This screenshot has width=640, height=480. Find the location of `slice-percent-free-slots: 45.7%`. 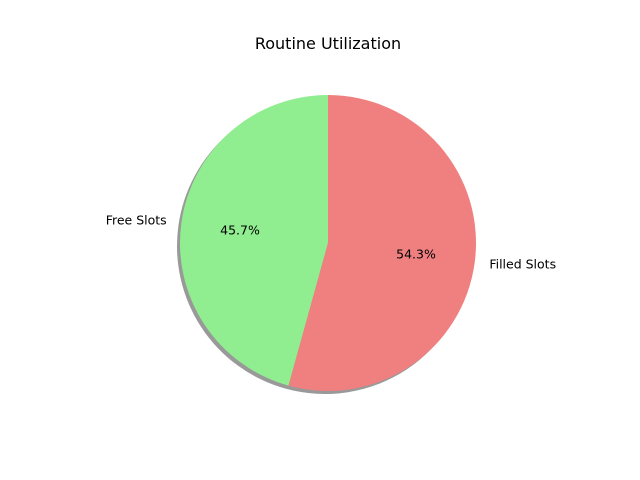

slice-percent-free-slots: 45.7% is located at coordinates (240, 230).